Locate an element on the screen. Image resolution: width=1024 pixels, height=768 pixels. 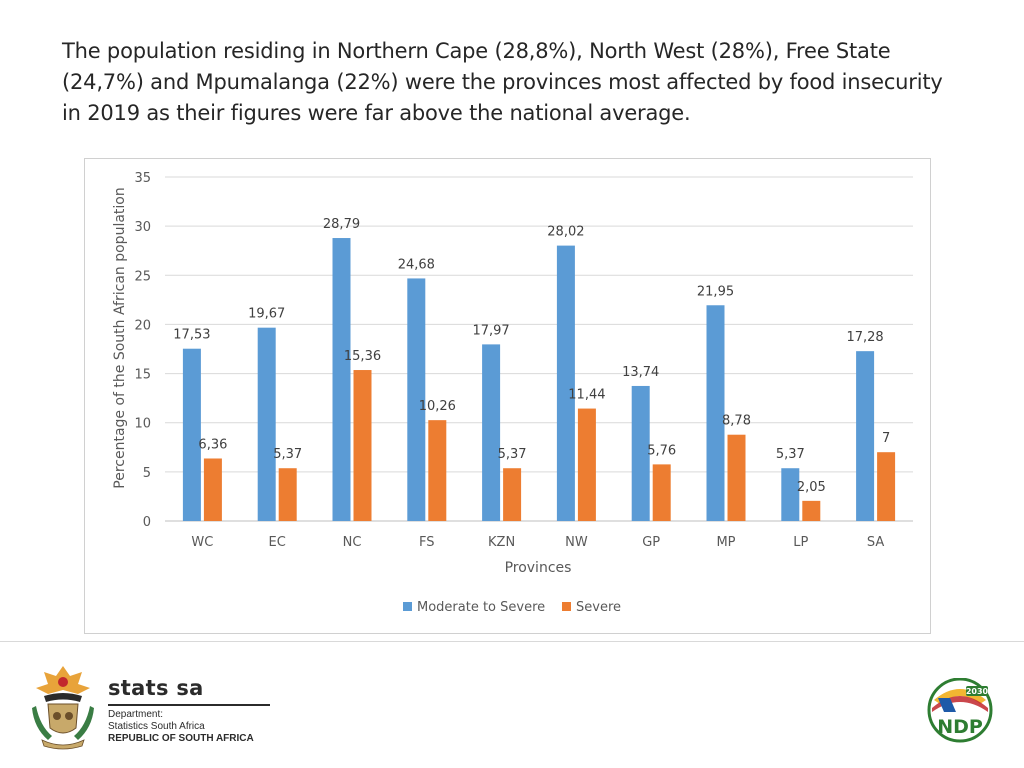
y-tick-label: 35 is located at coordinates (142, 178).